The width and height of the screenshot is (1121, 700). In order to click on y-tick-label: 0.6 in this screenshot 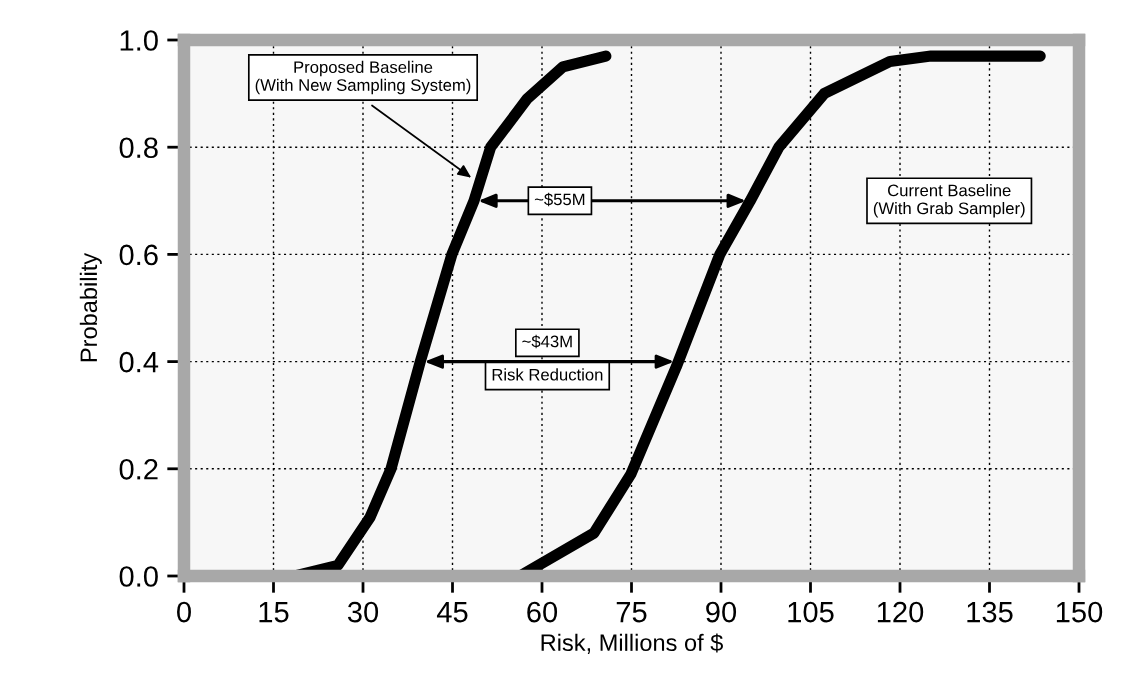, I will do `click(138, 255)`.